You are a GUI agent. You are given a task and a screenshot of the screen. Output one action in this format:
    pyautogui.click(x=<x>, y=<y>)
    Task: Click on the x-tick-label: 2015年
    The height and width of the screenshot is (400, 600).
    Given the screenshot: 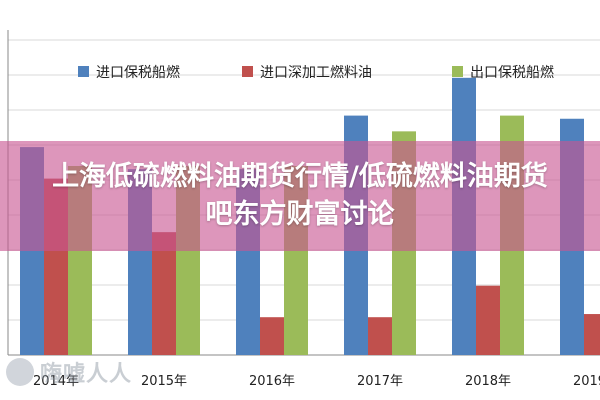 What is the action you would take?
    pyautogui.click(x=164, y=381)
    